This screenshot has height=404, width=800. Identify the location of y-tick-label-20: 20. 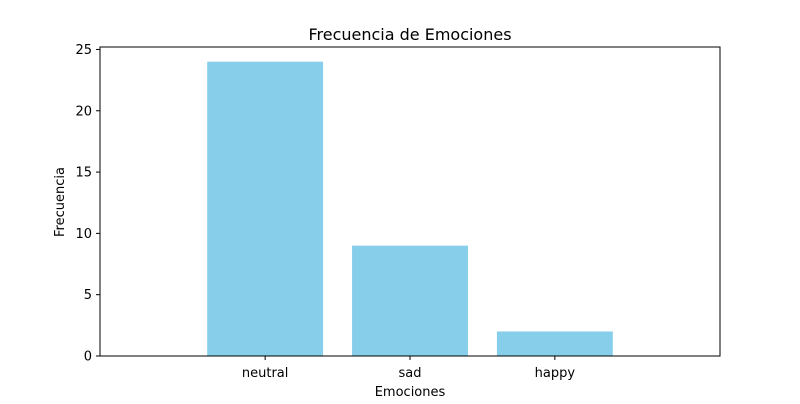
(83, 111).